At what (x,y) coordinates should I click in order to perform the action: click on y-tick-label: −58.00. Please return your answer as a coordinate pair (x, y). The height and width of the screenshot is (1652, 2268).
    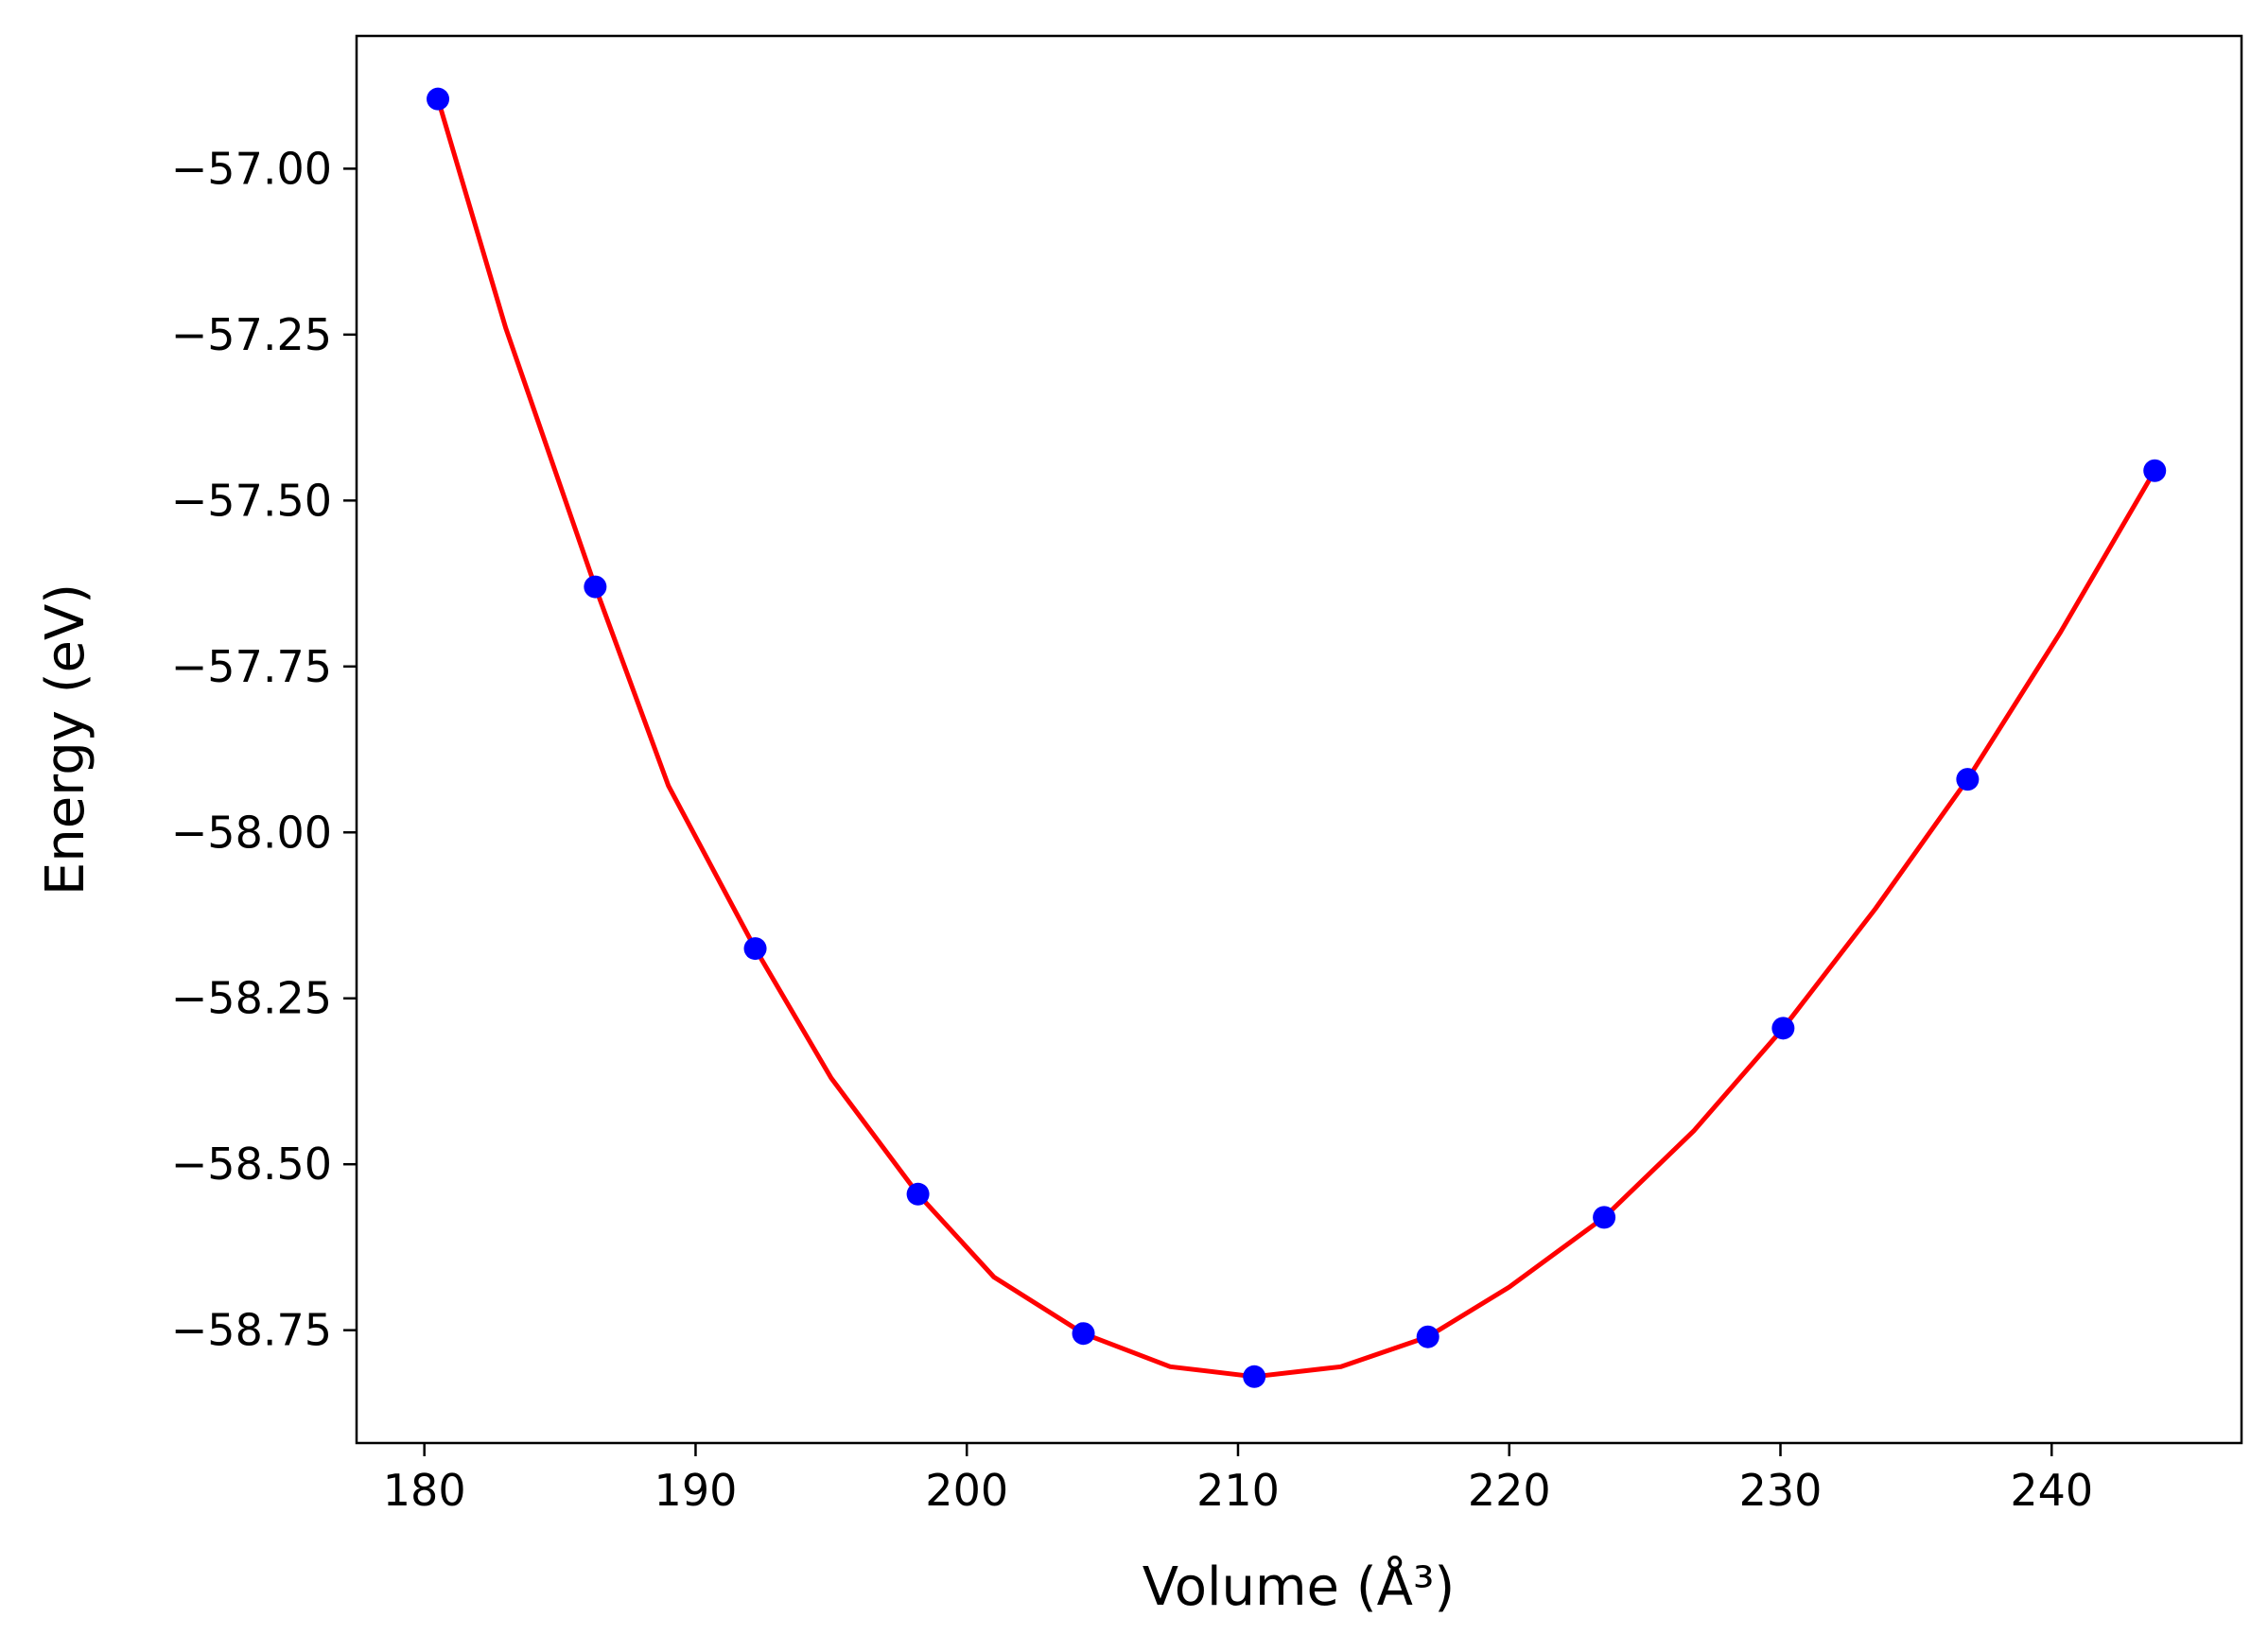
    Looking at the image, I should click on (251, 832).